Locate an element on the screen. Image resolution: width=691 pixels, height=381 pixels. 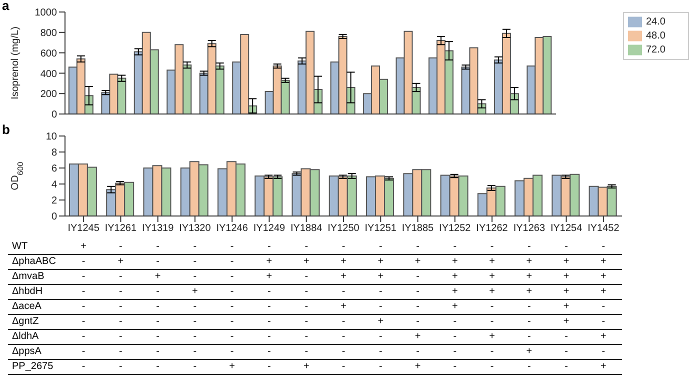
legend-label: 72.0 is located at coordinates (656, 50).